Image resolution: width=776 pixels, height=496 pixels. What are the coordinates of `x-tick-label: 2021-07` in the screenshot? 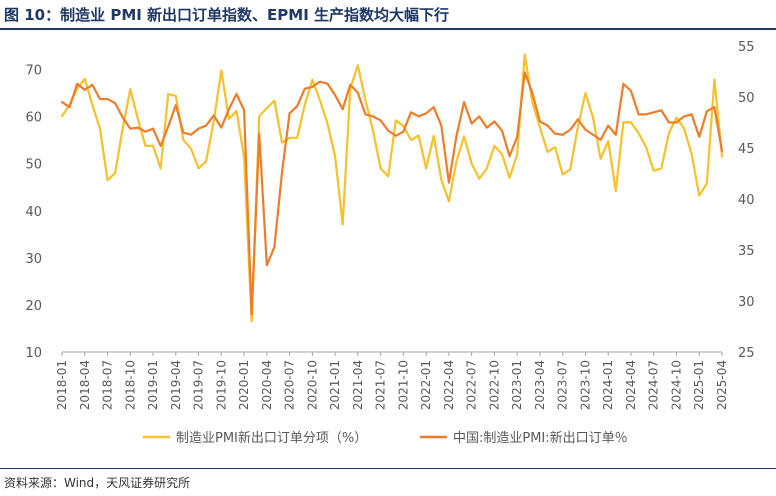 It's located at (381, 385).